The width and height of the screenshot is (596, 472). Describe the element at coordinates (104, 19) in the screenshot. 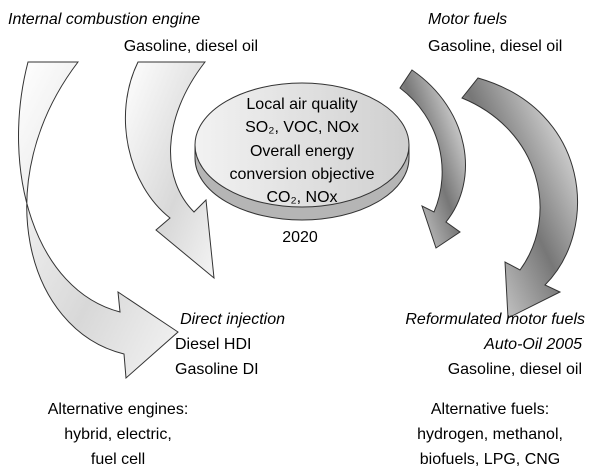

I see `label: Internal combustion engine` at that location.